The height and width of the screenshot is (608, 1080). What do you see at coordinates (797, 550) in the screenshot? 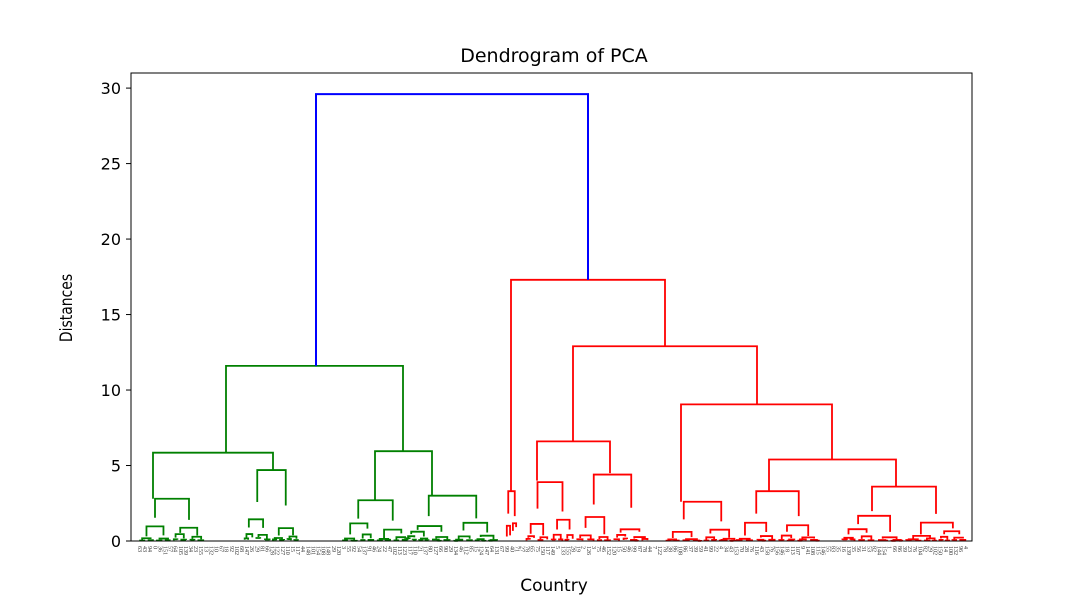
I see `leaf-label: 107` at bounding box center [797, 550].